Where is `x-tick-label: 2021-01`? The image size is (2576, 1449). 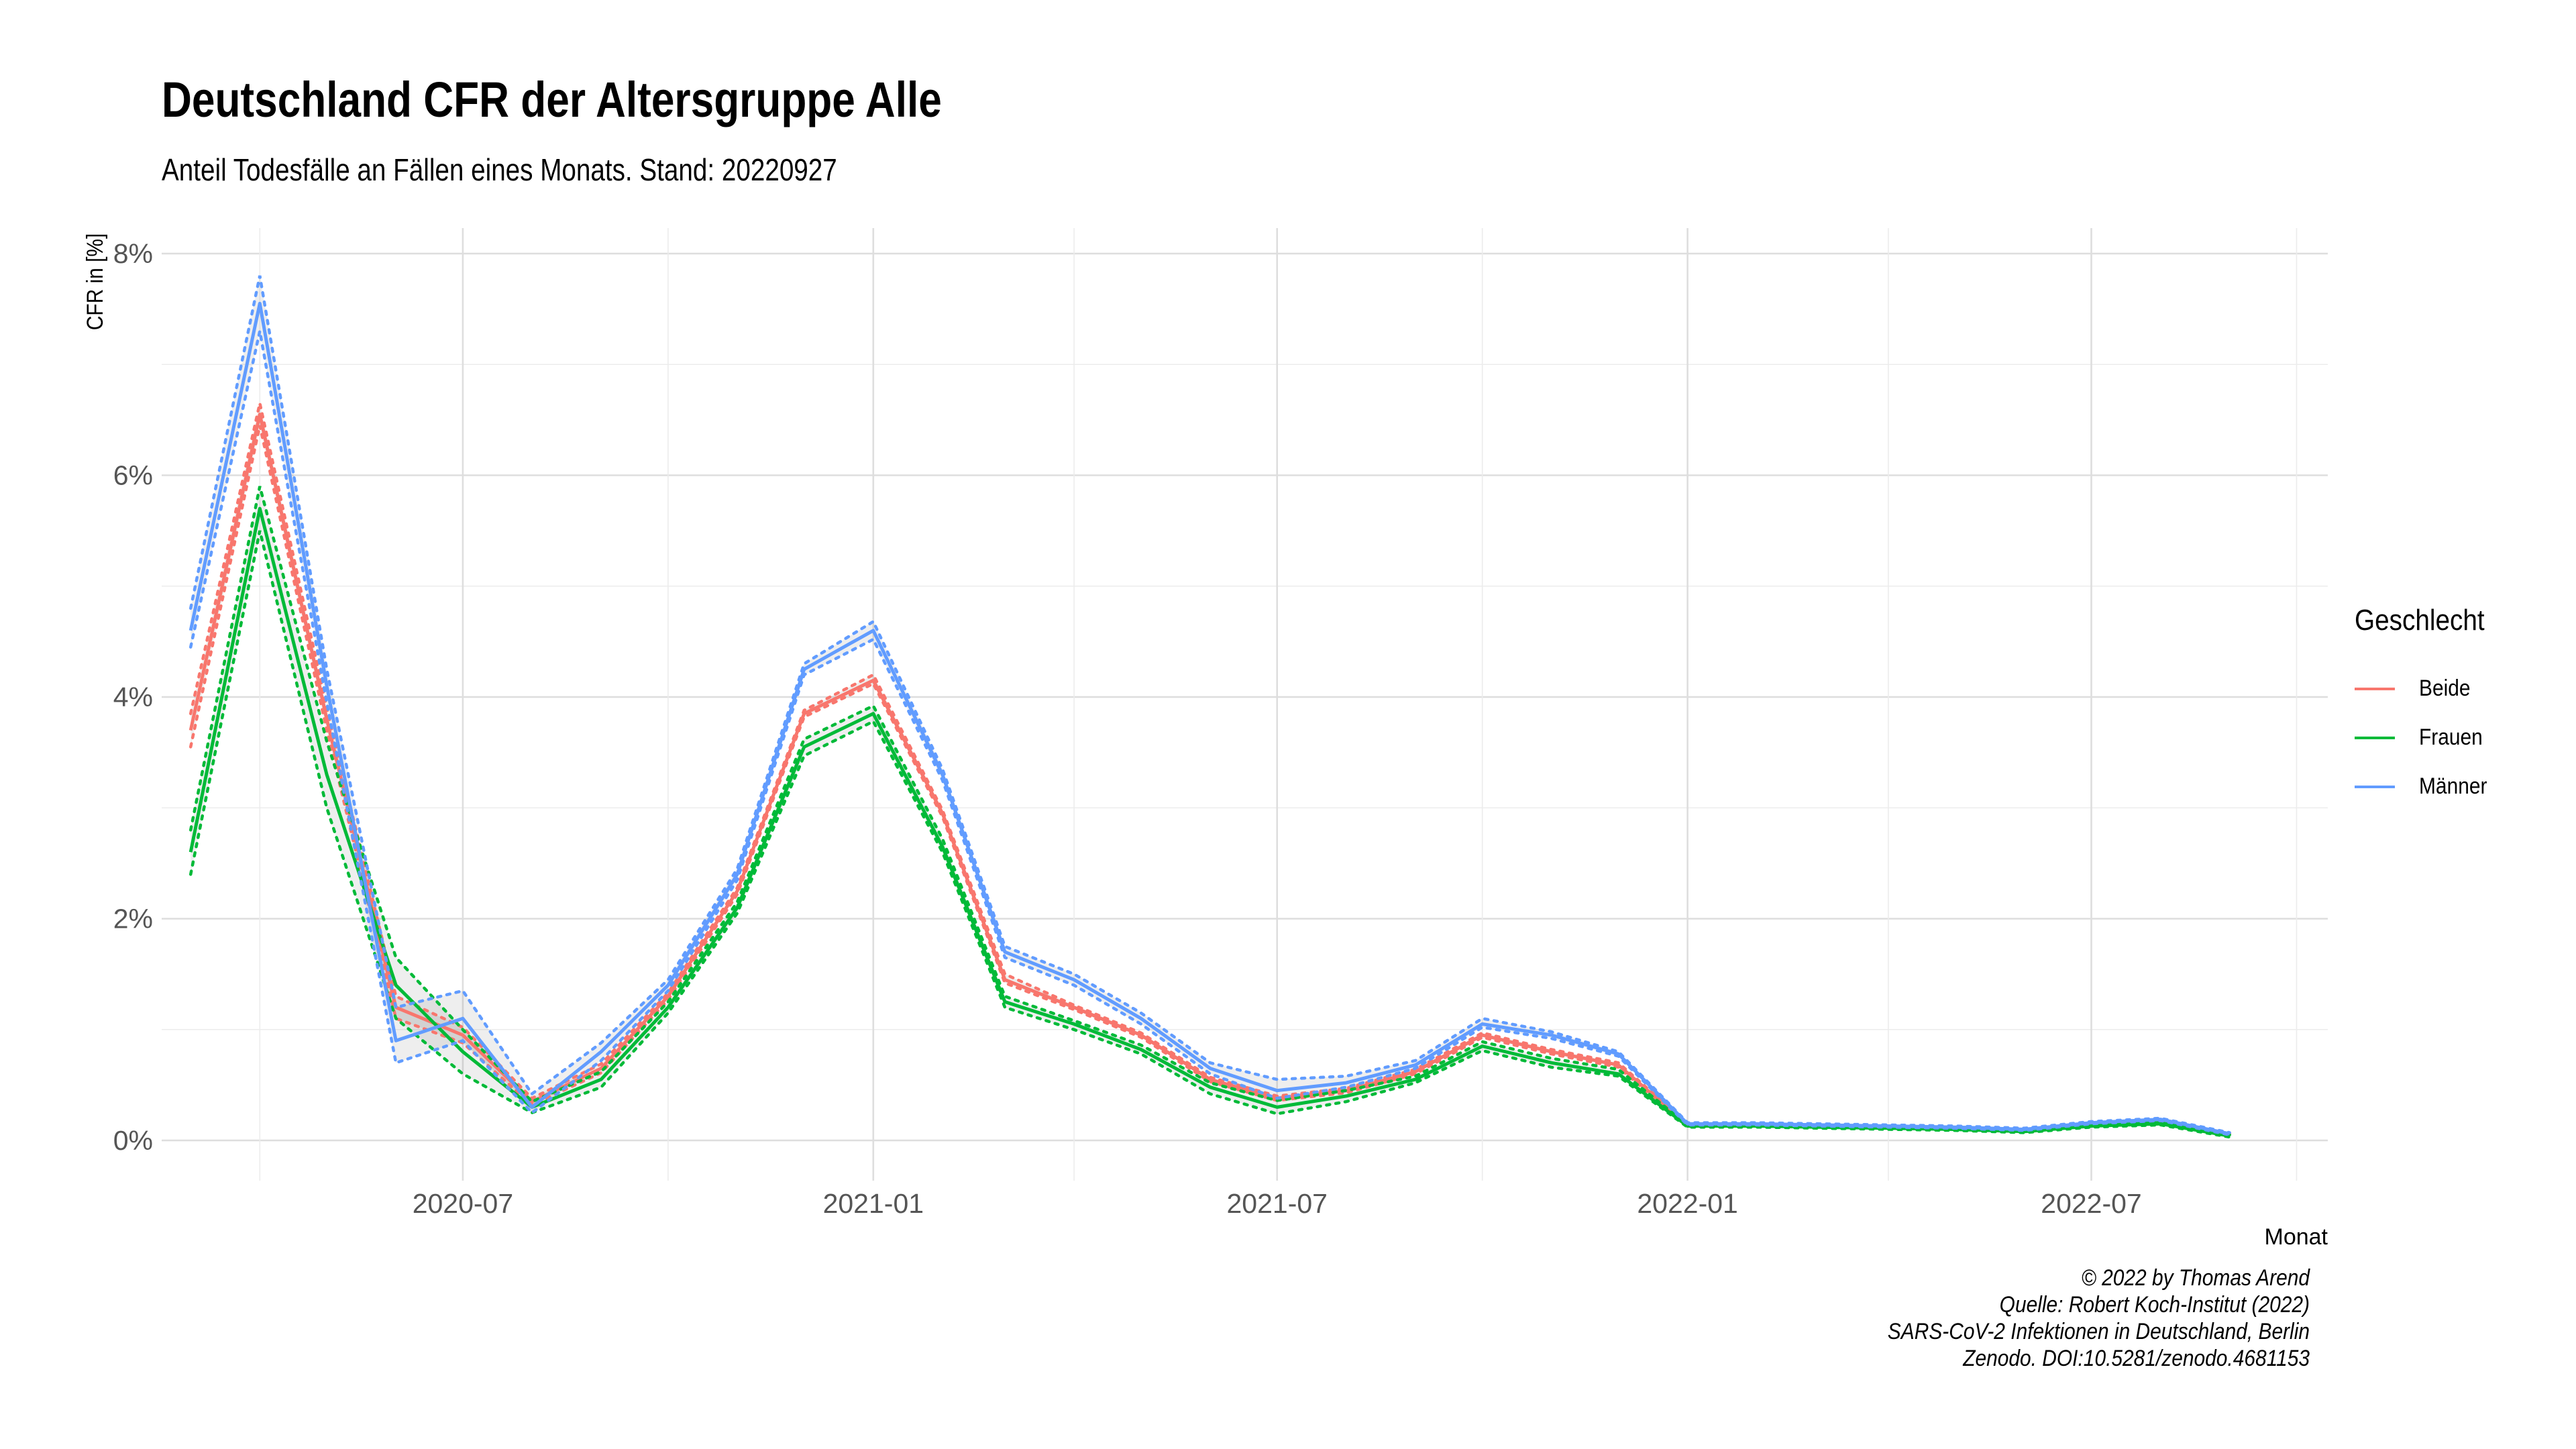
x-tick-label: 2021-01 is located at coordinates (873, 1203).